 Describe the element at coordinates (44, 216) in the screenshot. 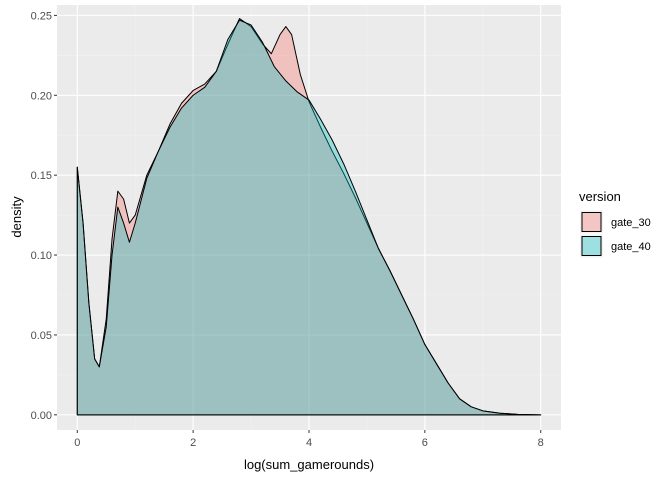

I see `y-axis: 0.00 0.05 0.10 0.15 0.20 0.25` at that location.